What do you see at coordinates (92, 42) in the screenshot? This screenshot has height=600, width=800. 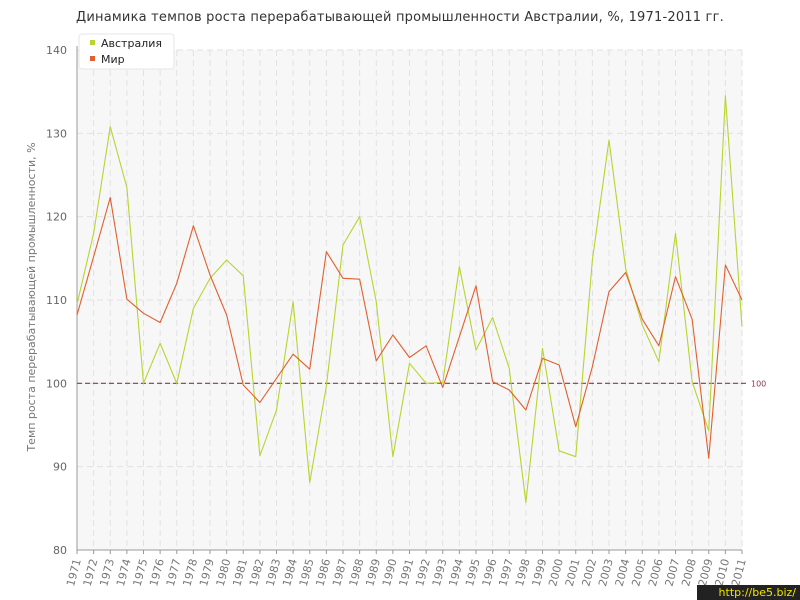 I see `legend-swatch-australia` at bounding box center [92, 42].